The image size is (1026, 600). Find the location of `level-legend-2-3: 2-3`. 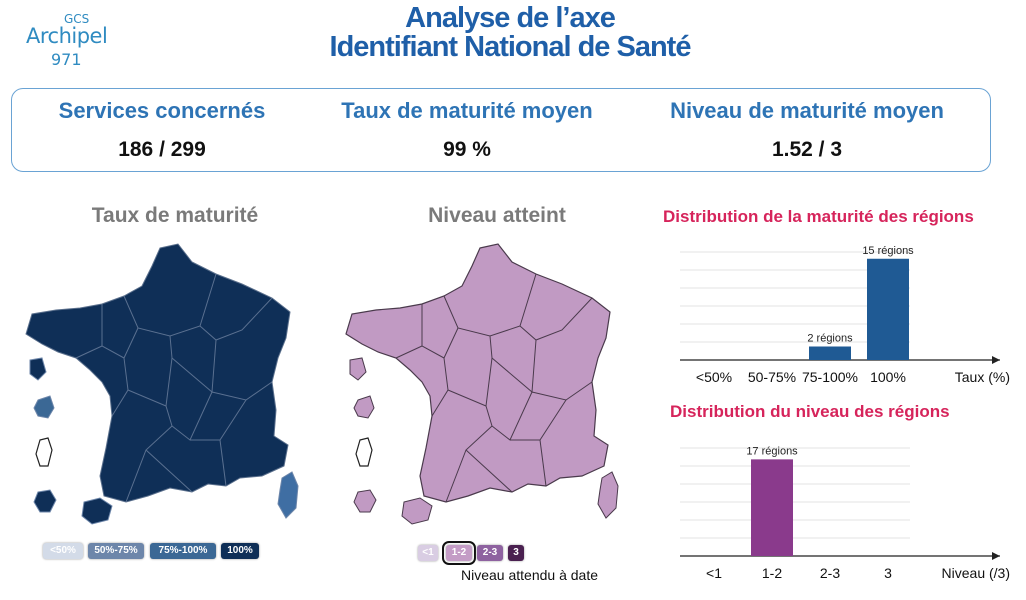

level-legend-2-3: 2-3 is located at coordinates (490, 553).